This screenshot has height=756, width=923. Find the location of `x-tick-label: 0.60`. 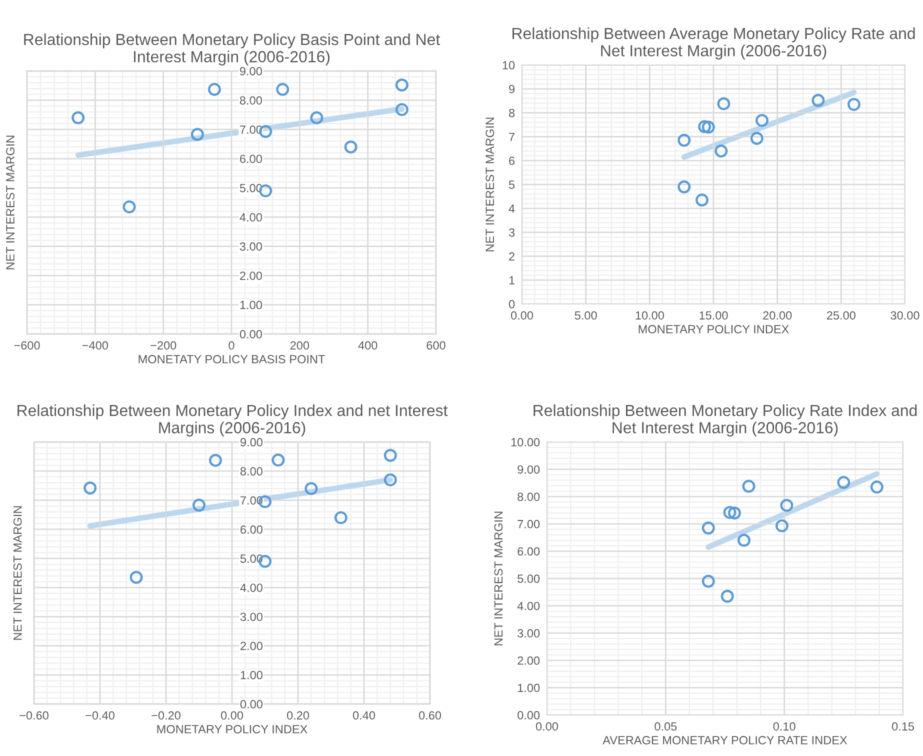

x-tick-label: 0.60 is located at coordinates (430, 715).